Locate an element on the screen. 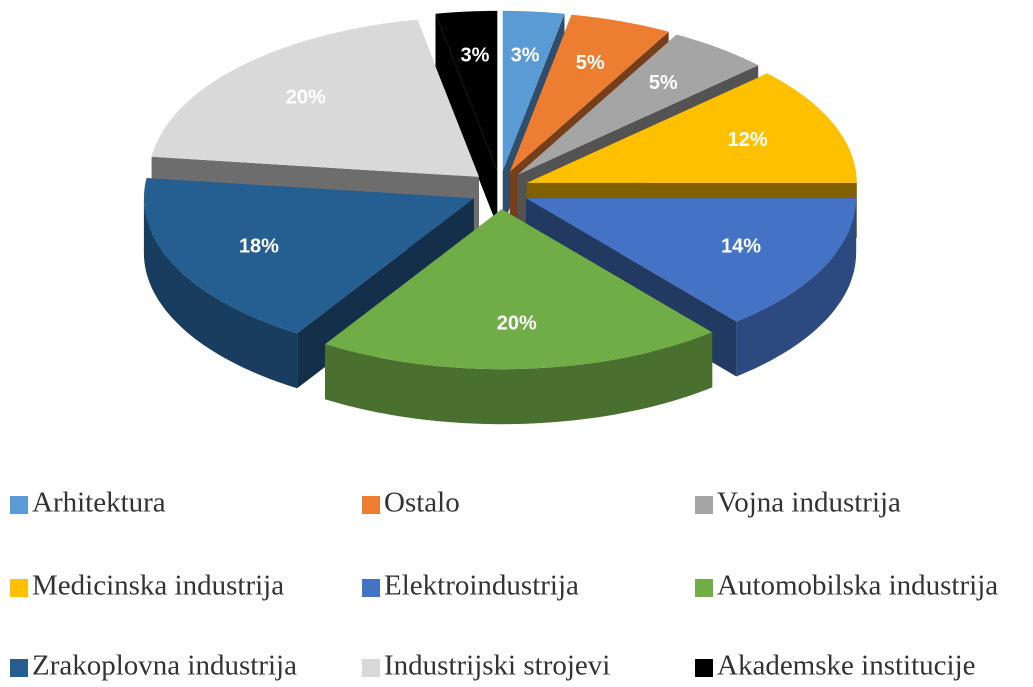 This screenshot has width=1033, height=687. legend-label: Zrakoplovna industrija is located at coordinates (164, 666).